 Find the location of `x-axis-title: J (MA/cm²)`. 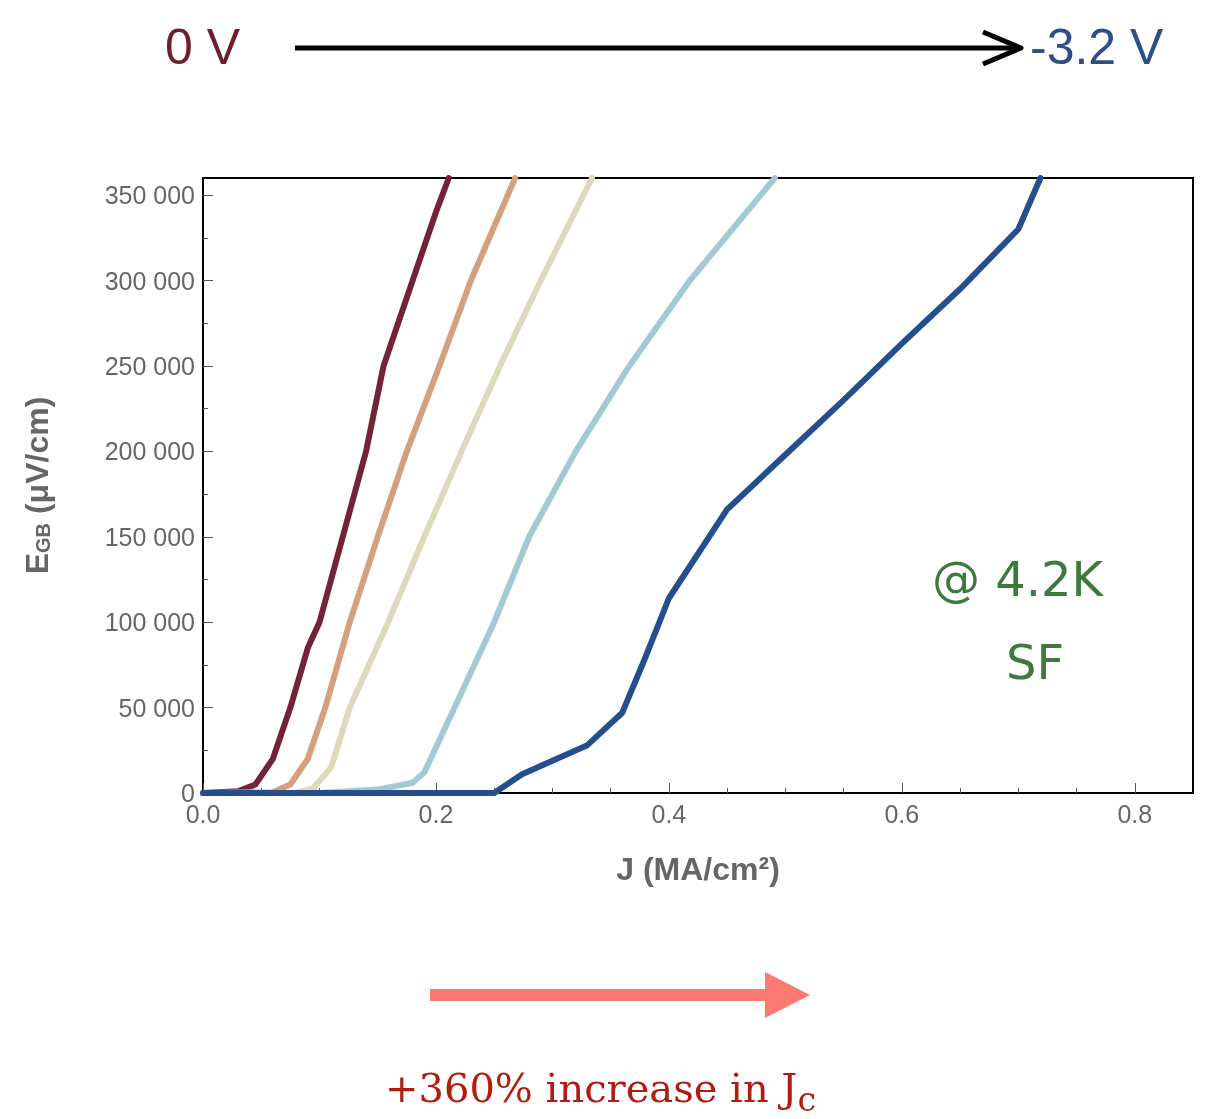

x-axis-title: J (MA/cm²) is located at coordinates (698, 869).